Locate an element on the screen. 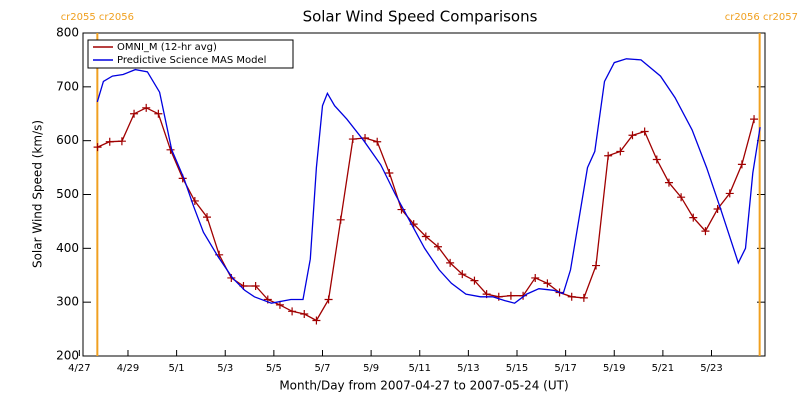 The image size is (800, 400). y-tick-label: 300 is located at coordinates (67, 302).